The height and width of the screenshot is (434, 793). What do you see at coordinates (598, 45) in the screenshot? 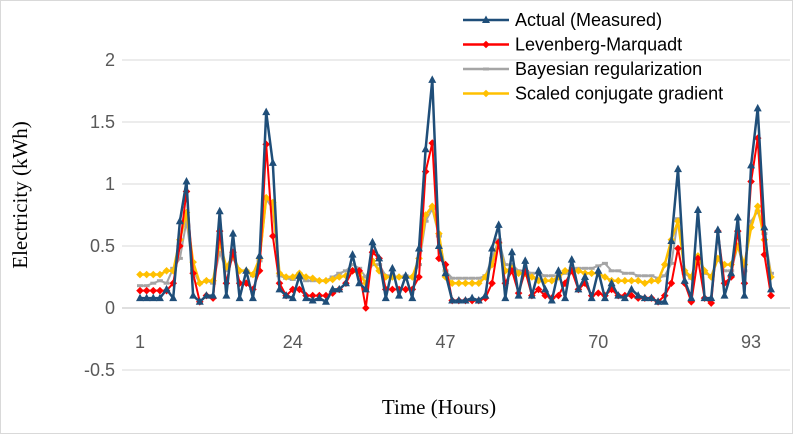
I see `legend-label: Levenberg-Marquadt` at bounding box center [598, 45].